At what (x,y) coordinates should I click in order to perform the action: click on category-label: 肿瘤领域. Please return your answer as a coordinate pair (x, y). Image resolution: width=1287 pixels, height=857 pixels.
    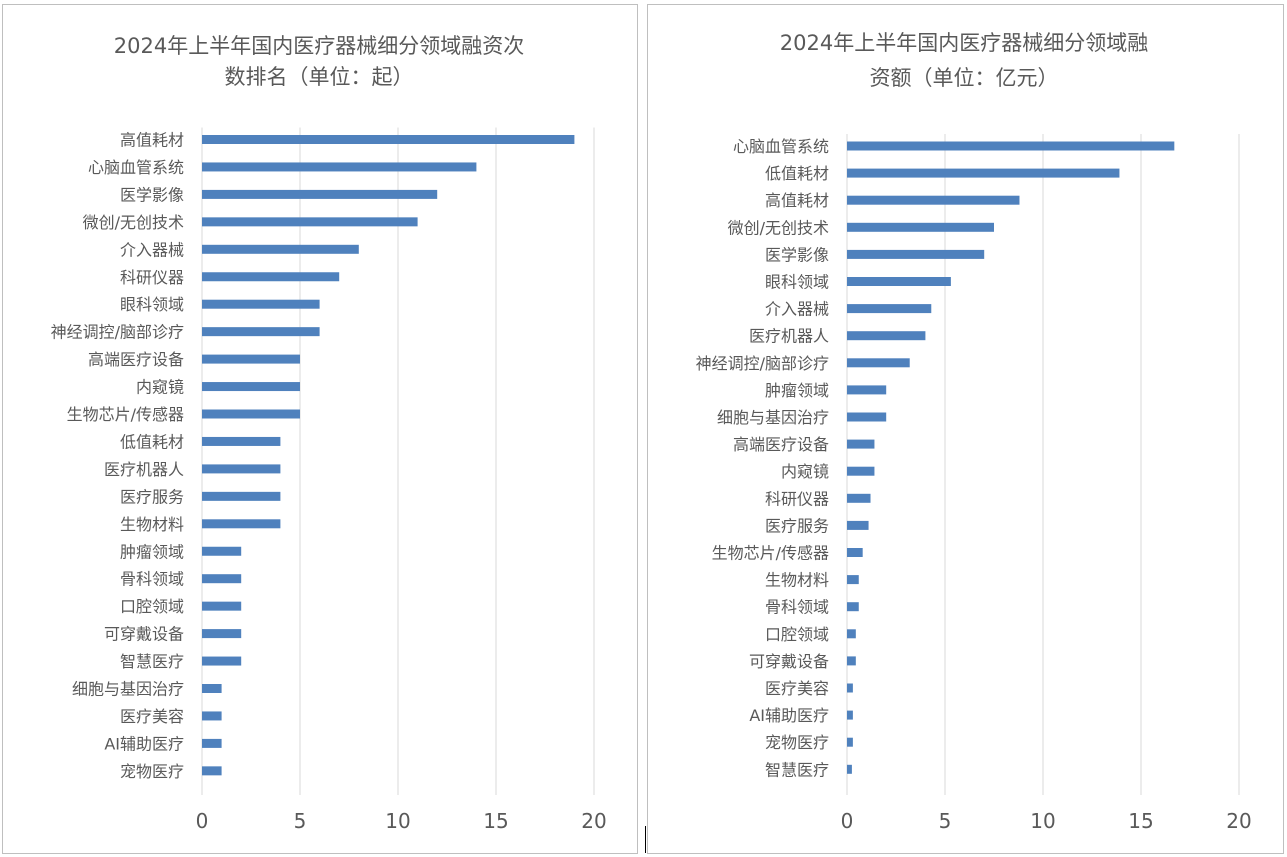
    Looking at the image, I should click on (797, 390).